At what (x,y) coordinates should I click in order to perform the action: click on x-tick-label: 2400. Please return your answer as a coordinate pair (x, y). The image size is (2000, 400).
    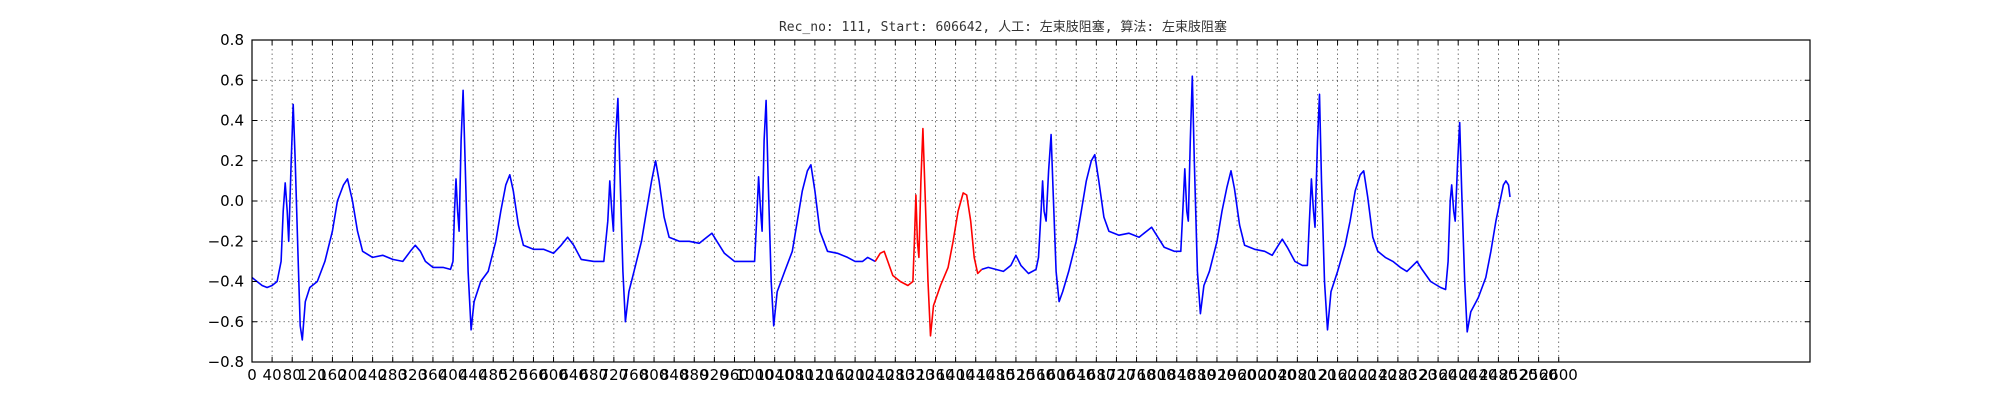
    Looking at the image, I should click on (1458, 375).